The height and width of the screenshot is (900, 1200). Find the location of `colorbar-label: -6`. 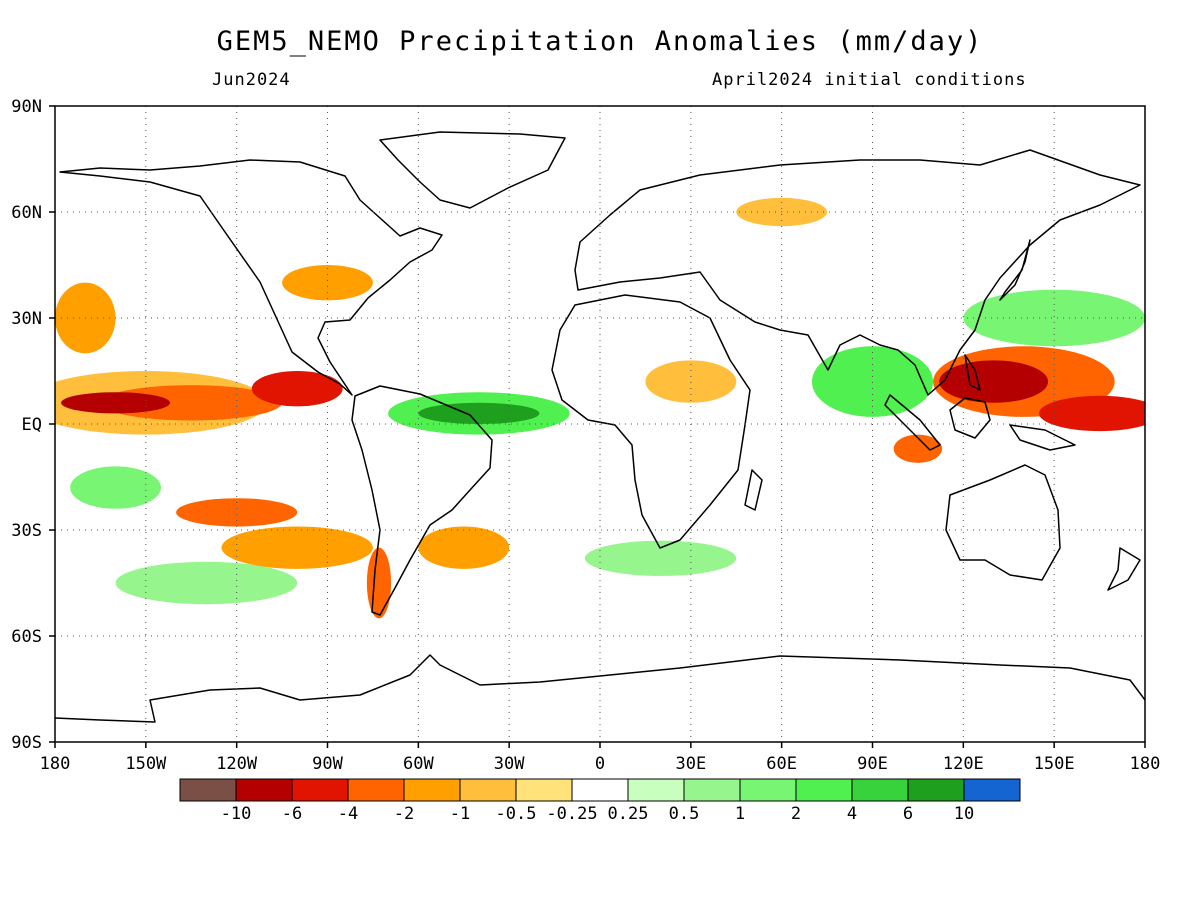

colorbar-label: -6 is located at coordinates (292, 814).